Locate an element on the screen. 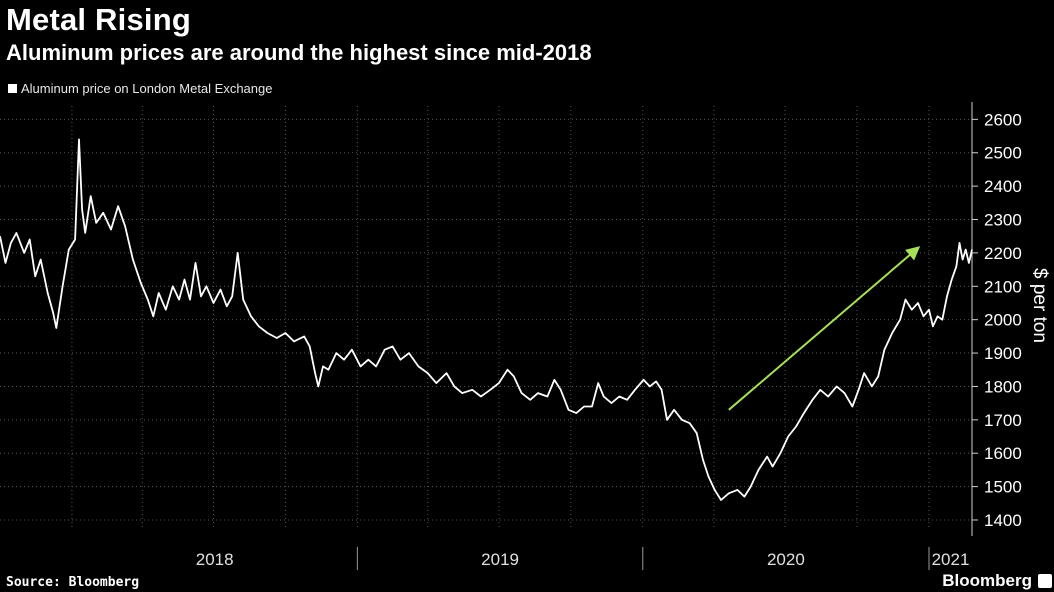 Image resolution: width=1054 pixels, height=592 pixels. y-tick-label: 1800 is located at coordinates (1003, 386).